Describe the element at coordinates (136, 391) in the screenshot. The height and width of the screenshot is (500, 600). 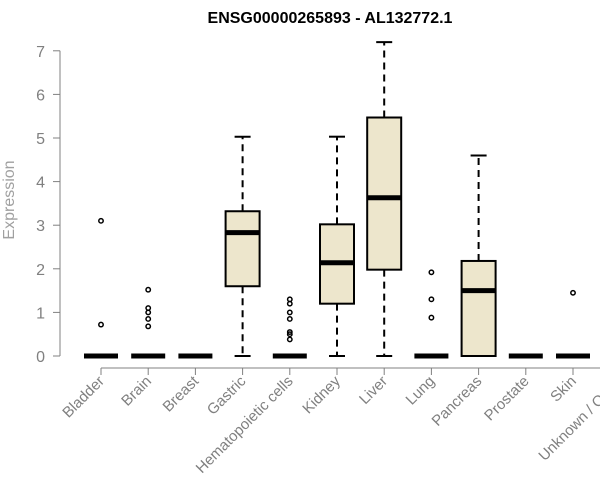
I see `x-tick-label: Brain` at that location.